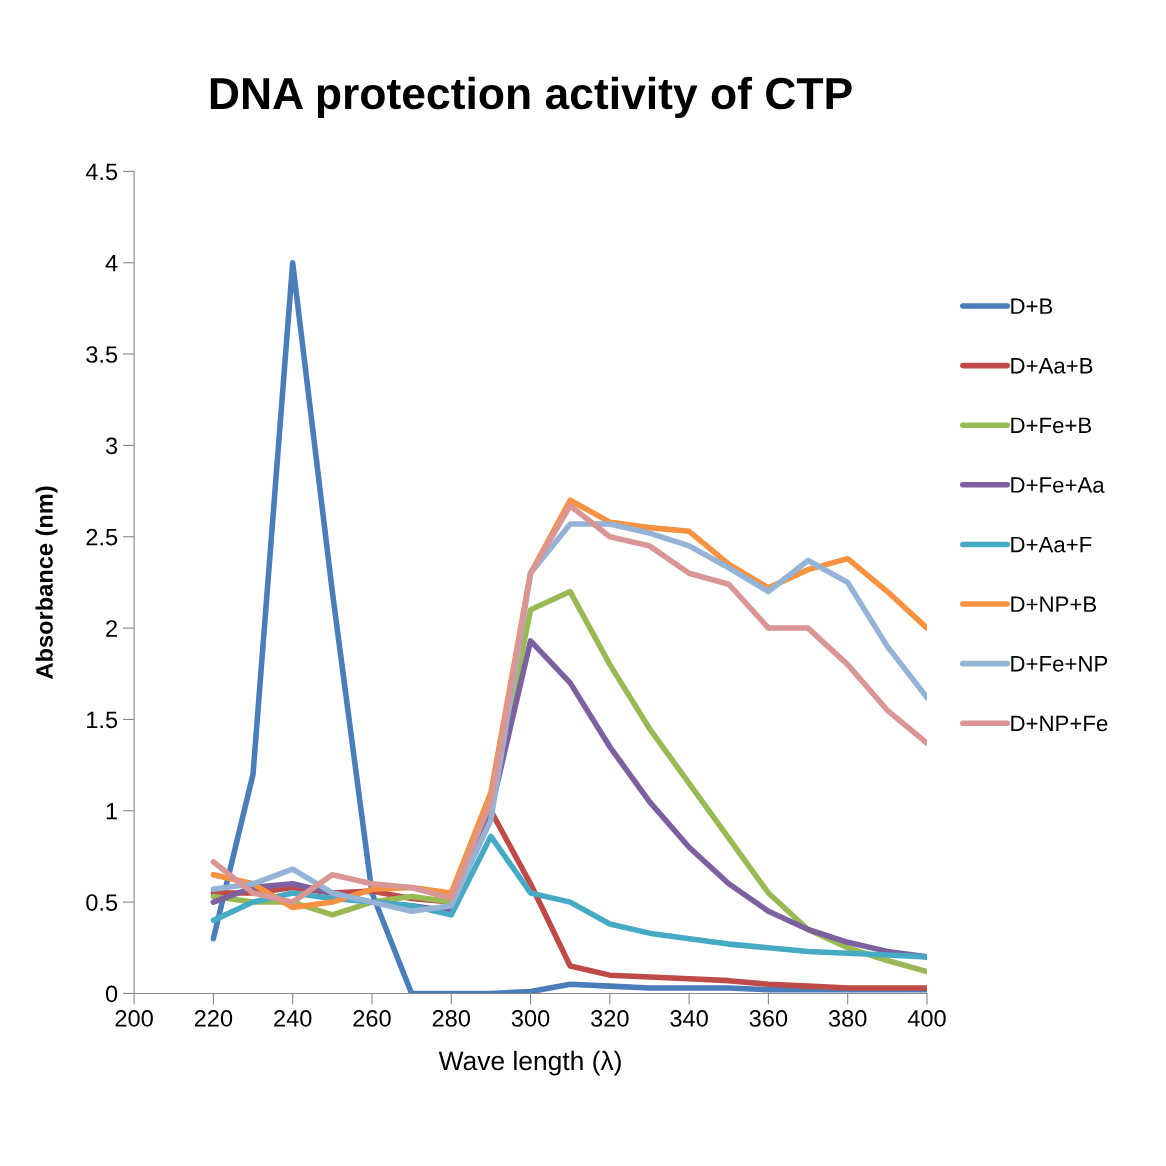 The width and height of the screenshot is (1166, 1166). Describe the element at coordinates (111, 446) in the screenshot. I see `y-tick-label: 3` at that location.